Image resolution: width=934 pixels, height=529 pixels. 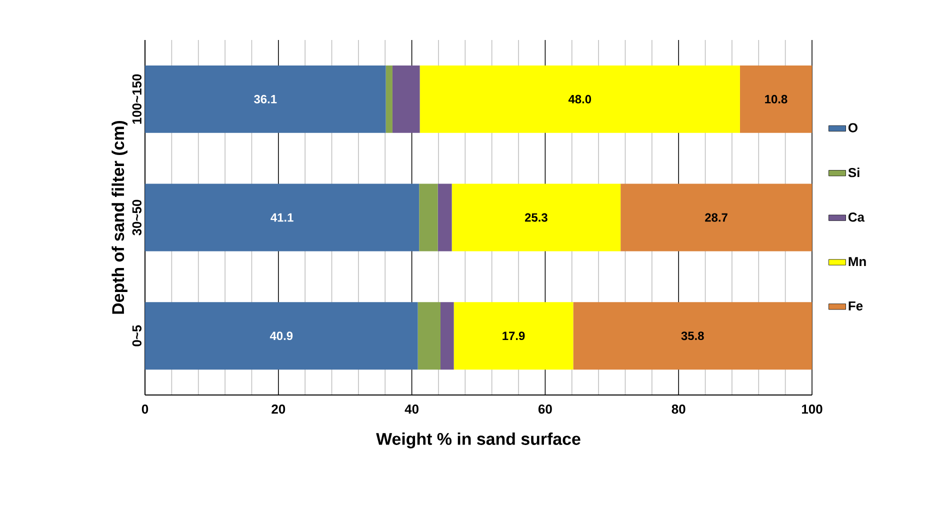 What do you see at coordinates (120, 217) in the screenshot?
I see `y-axis-title: Depth of sand filter (cm)` at bounding box center [120, 217].